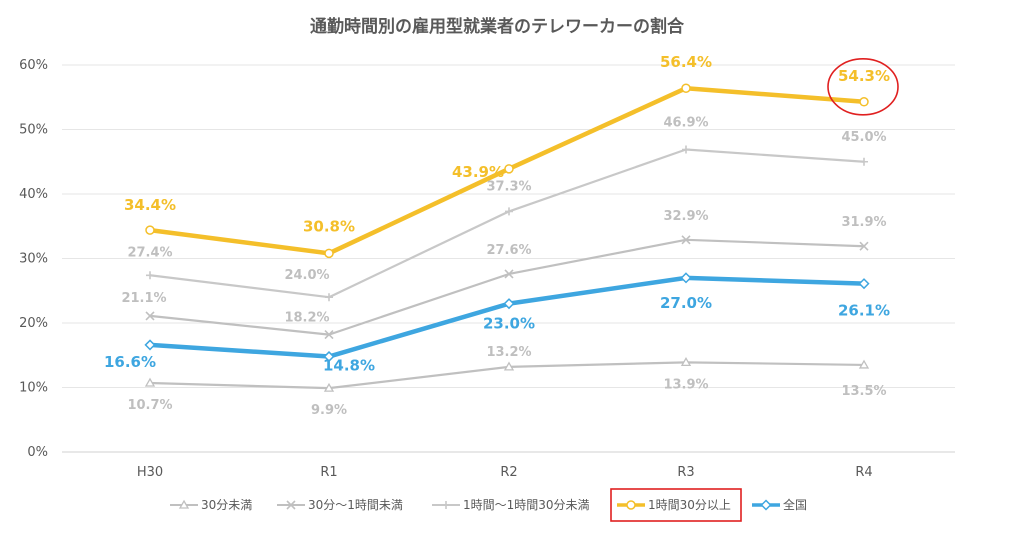 The width and height of the screenshot is (1024, 536). I want to click on data-label: 27.0%, so click(686, 303).